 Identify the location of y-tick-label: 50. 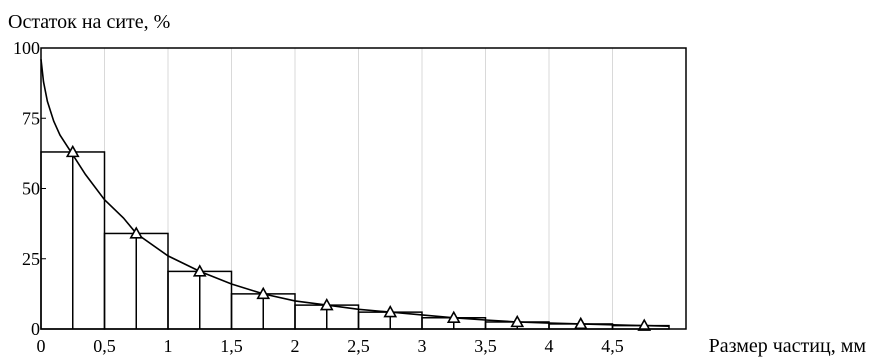
(31, 189).